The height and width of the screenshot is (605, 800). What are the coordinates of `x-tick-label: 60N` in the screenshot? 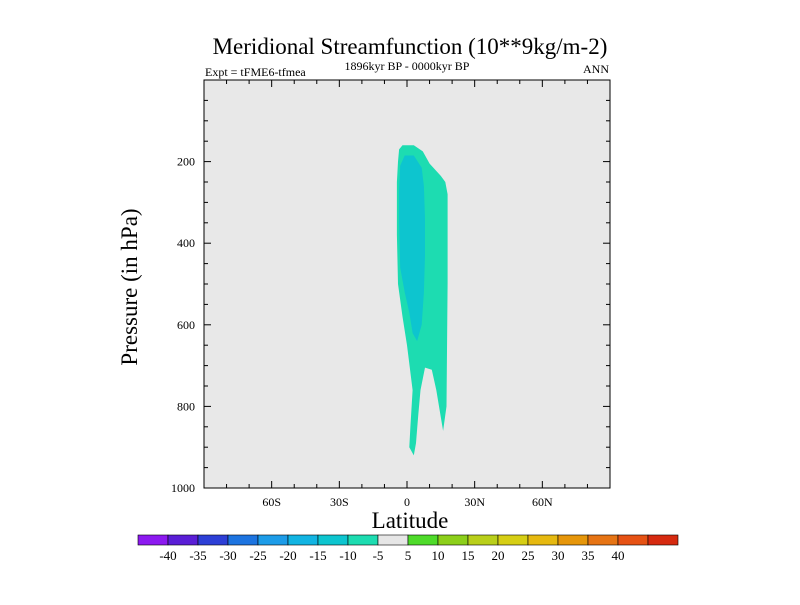 It's located at (542, 502).